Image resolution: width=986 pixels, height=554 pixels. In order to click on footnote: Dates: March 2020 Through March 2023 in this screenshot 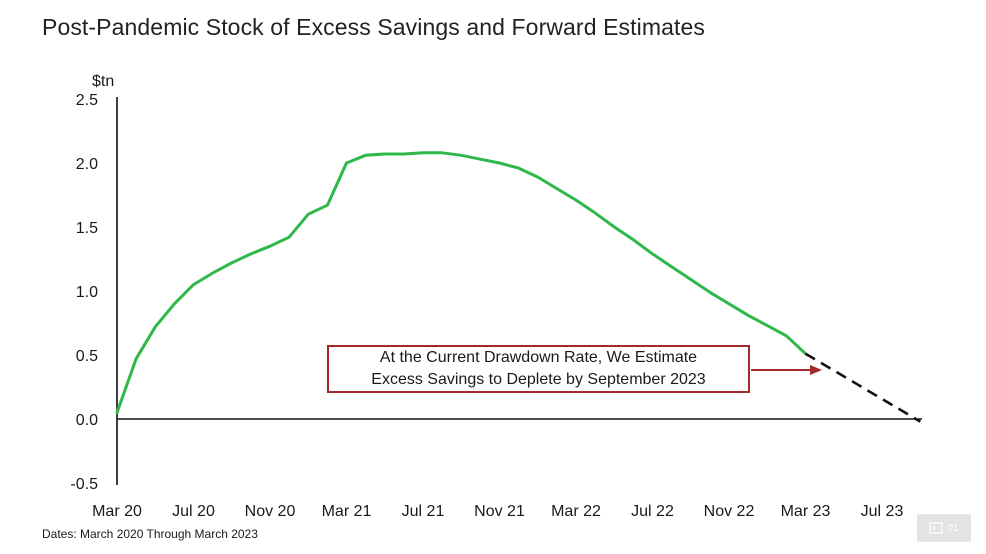, I will do `click(150, 534)`.